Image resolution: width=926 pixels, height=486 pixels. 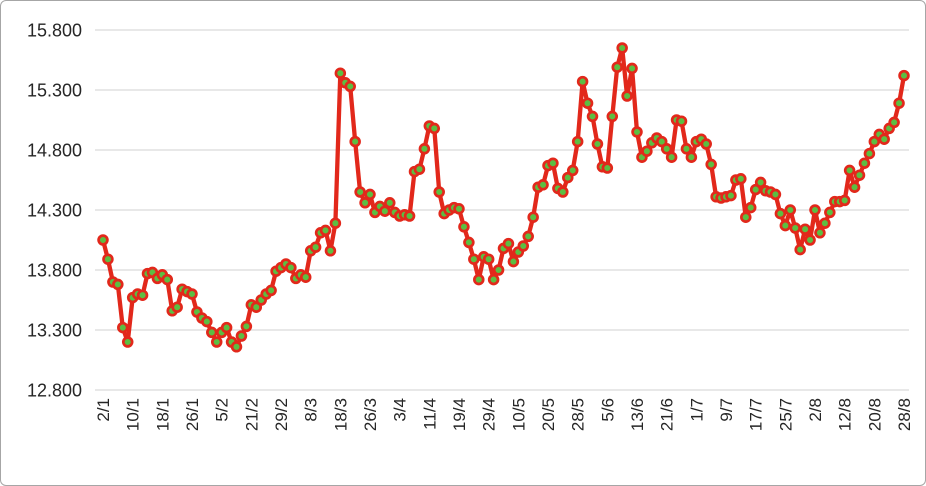 I want to click on x-tick-label: 29/4, so click(x=489, y=414).